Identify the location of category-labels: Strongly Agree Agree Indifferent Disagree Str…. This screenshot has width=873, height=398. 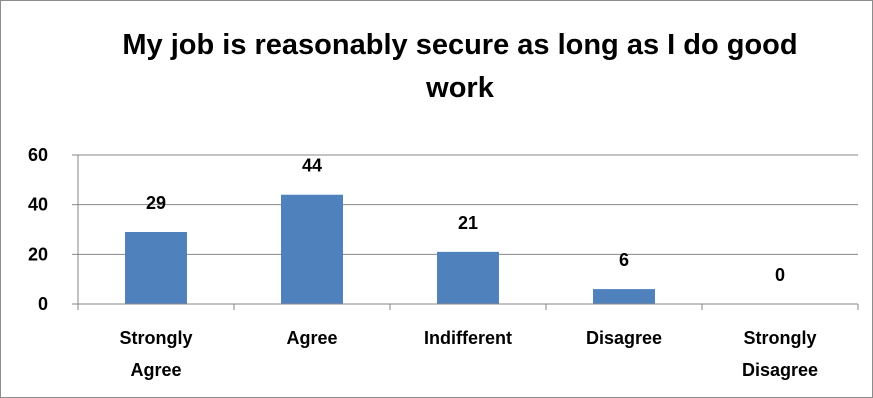
(468, 354).